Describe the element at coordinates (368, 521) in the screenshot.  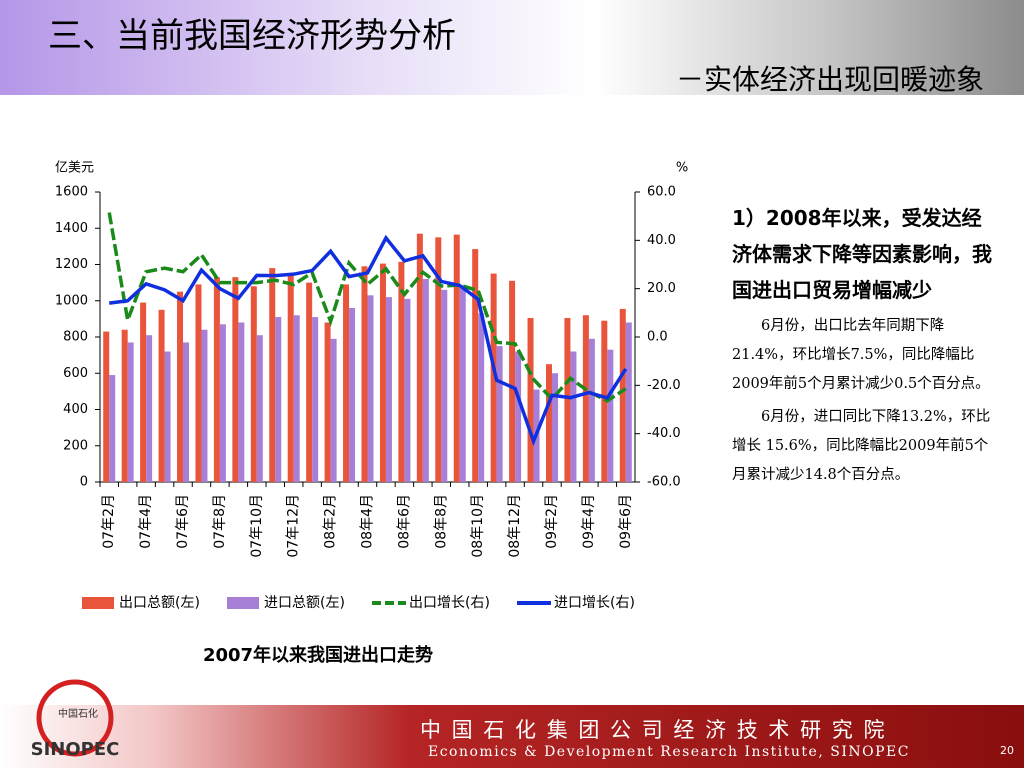
I see `x-tick-label: 08年4月` at that location.